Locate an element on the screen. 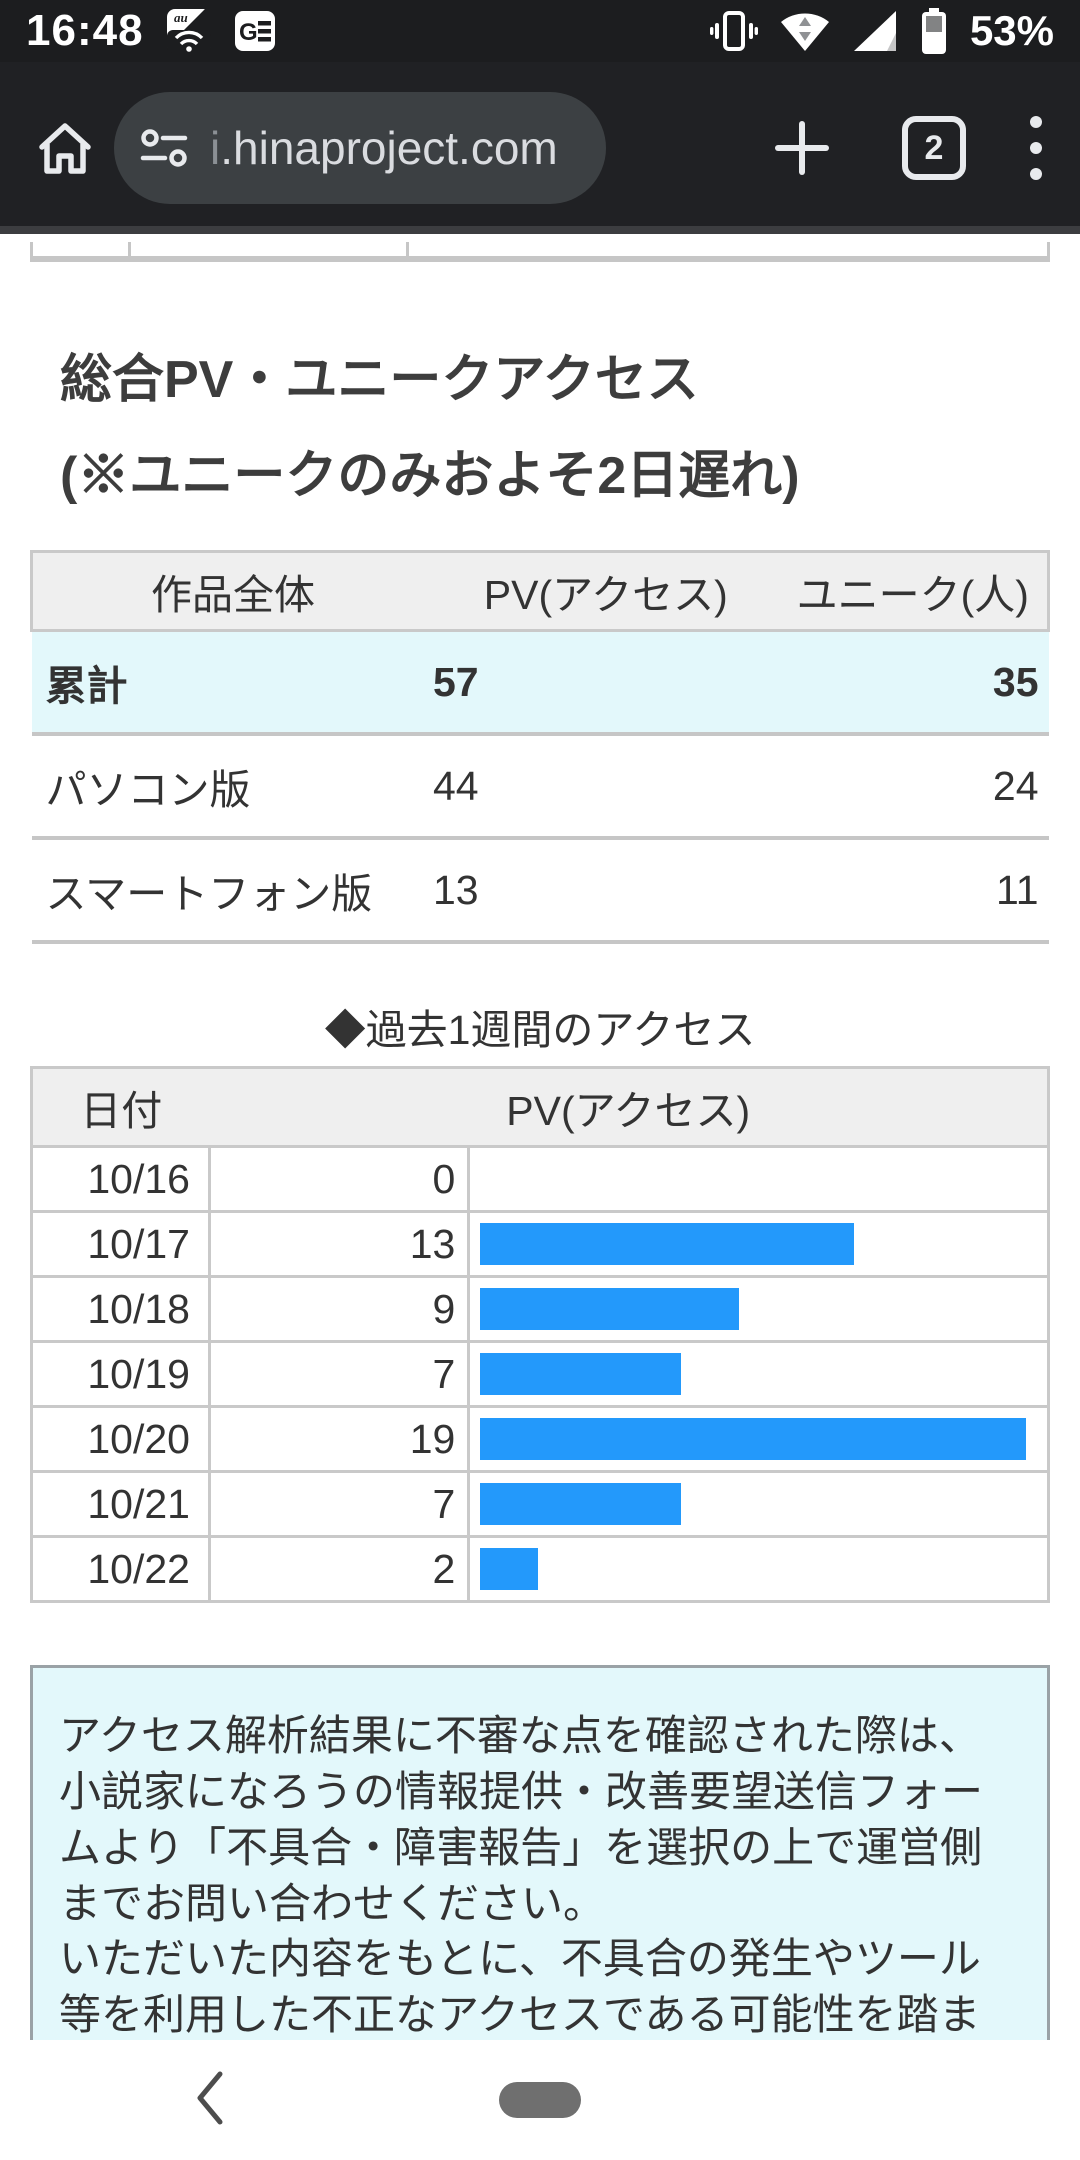  tab-switcher-button: 2 is located at coordinates (934, 148).